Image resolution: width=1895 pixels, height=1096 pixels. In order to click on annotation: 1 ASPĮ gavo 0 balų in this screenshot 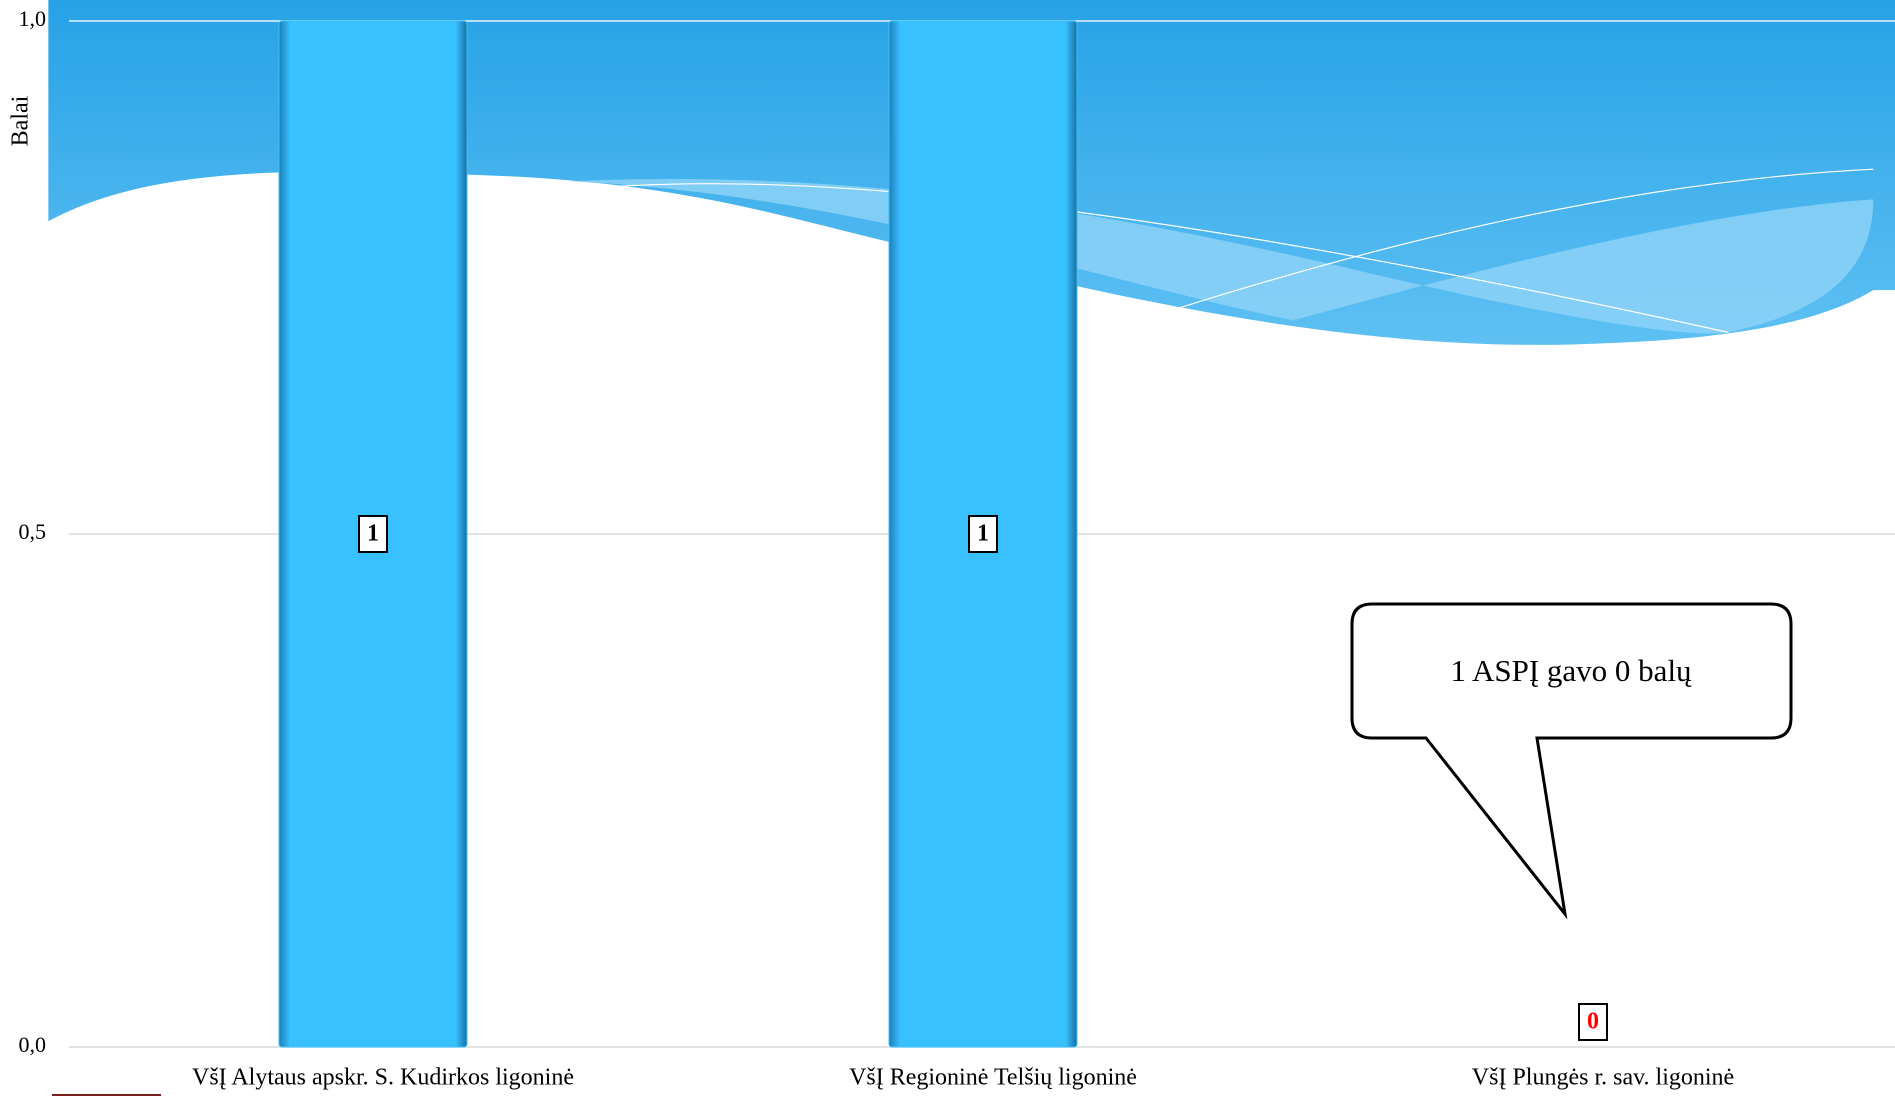, I will do `click(1571, 670)`.